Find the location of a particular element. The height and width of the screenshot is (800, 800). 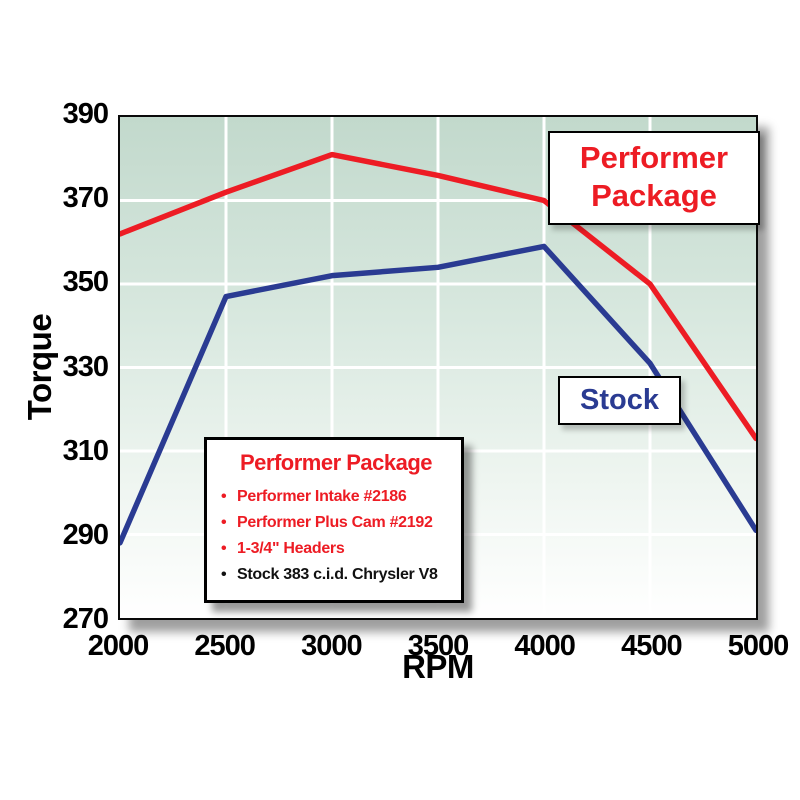

legend-item: • 1-3/4" Headers is located at coordinates (336, 549).